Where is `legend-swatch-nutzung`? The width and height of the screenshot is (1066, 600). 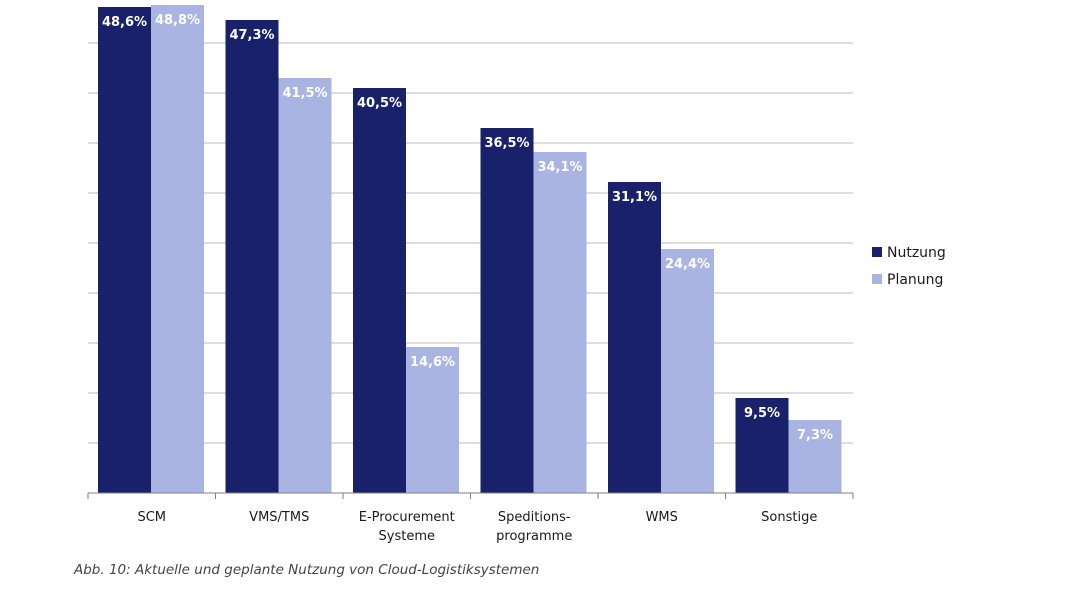
legend-swatch-nutzung is located at coordinates (877, 252).